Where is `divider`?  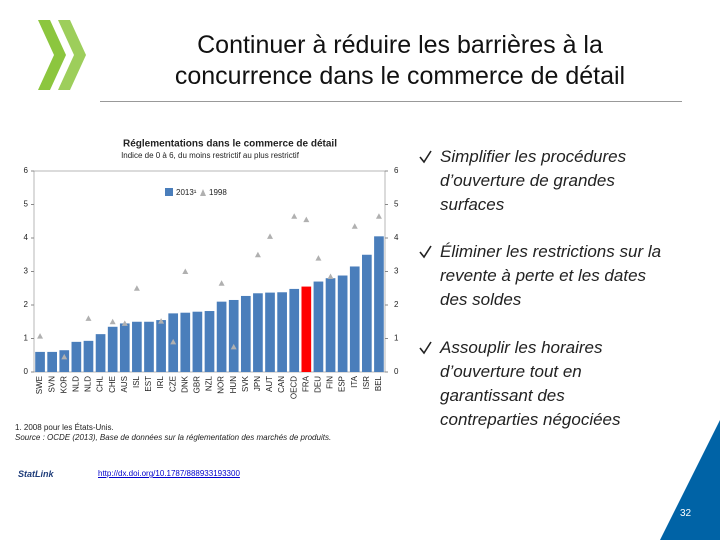
divider is located at coordinates (391, 101).